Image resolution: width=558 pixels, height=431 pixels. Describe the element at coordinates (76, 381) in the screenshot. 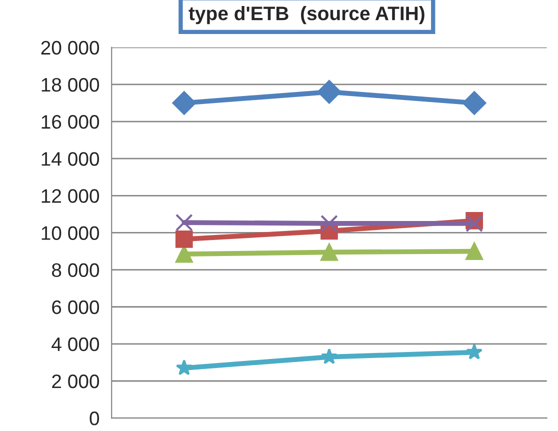

I see `y-tick-label: 2 000` at that location.